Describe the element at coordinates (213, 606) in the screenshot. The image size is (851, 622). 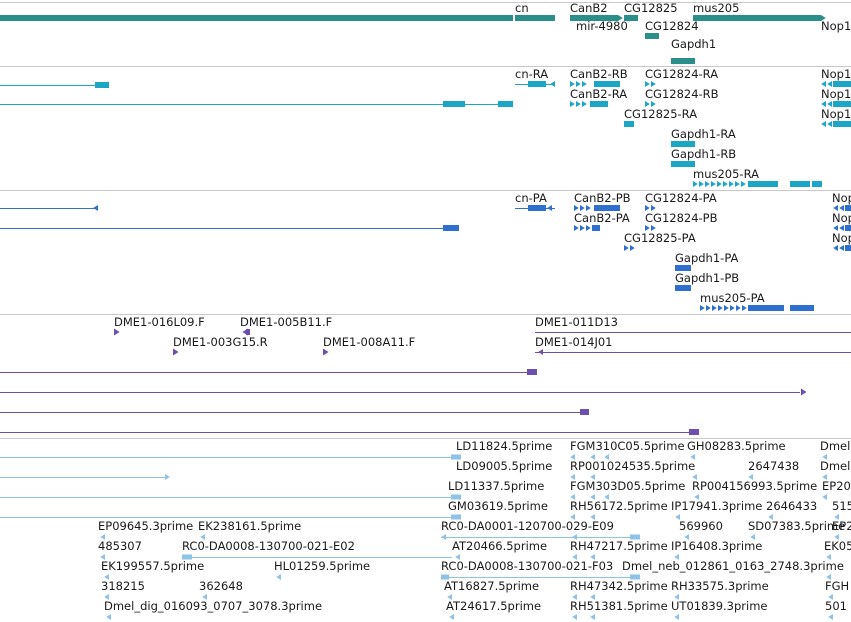
I see `feature-label: Dmel_dig_016093_0707_3078.3prime` at that location.